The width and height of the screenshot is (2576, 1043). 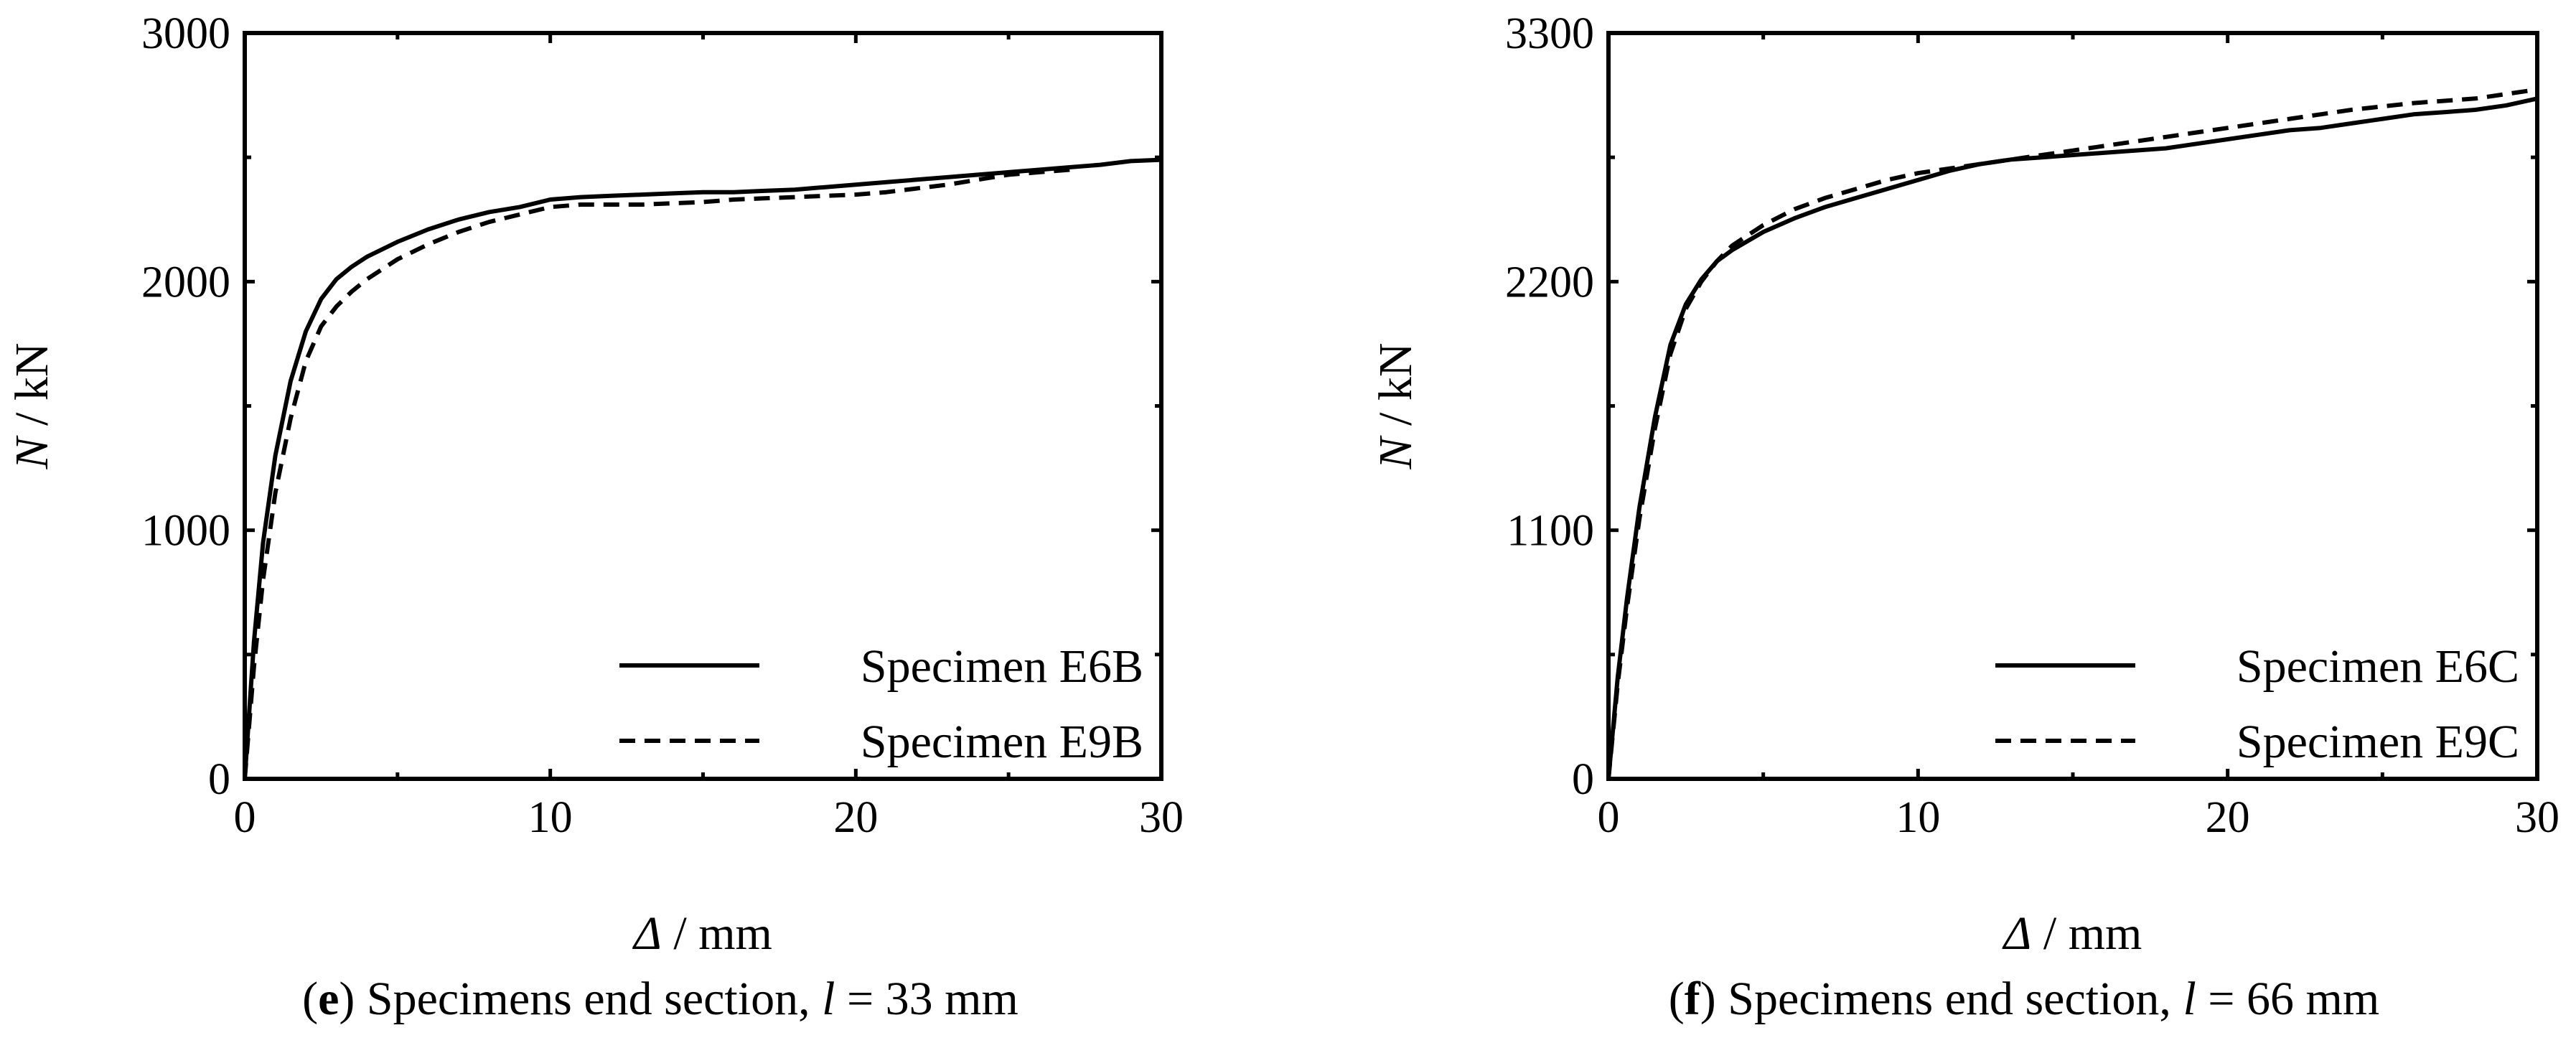 What do you see at coordinates (1693, 999) in the screenshot?
I see `caption-panel-label: f` at bounding box center [1693, 999].